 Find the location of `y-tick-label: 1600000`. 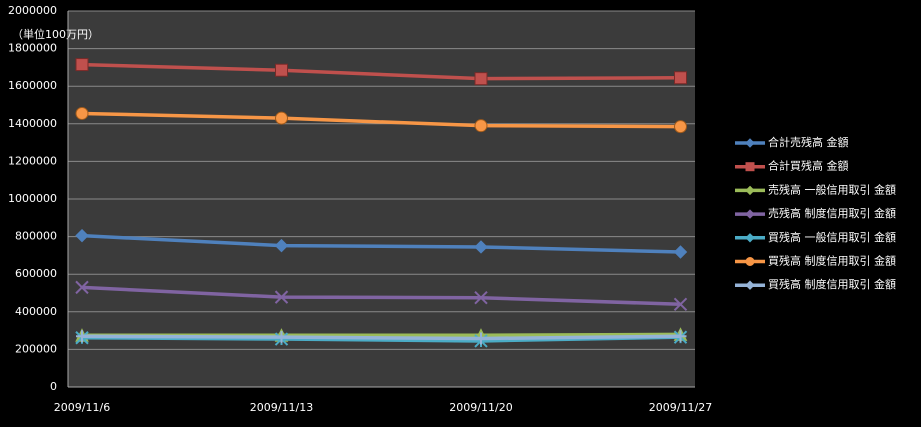

y-tick-label: 1600000 is located at coordinates (32, 85).